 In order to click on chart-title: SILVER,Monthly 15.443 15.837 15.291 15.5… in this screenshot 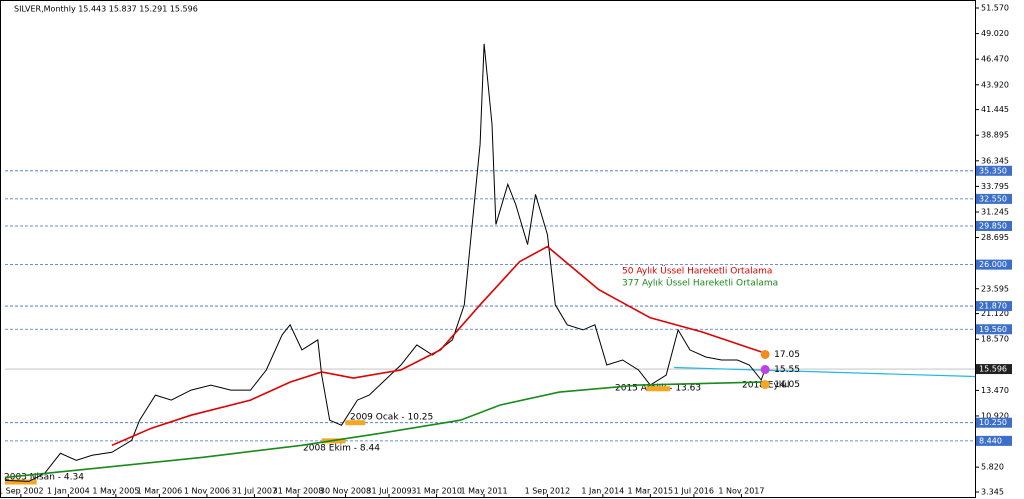, I will do `click(106, 9)`.